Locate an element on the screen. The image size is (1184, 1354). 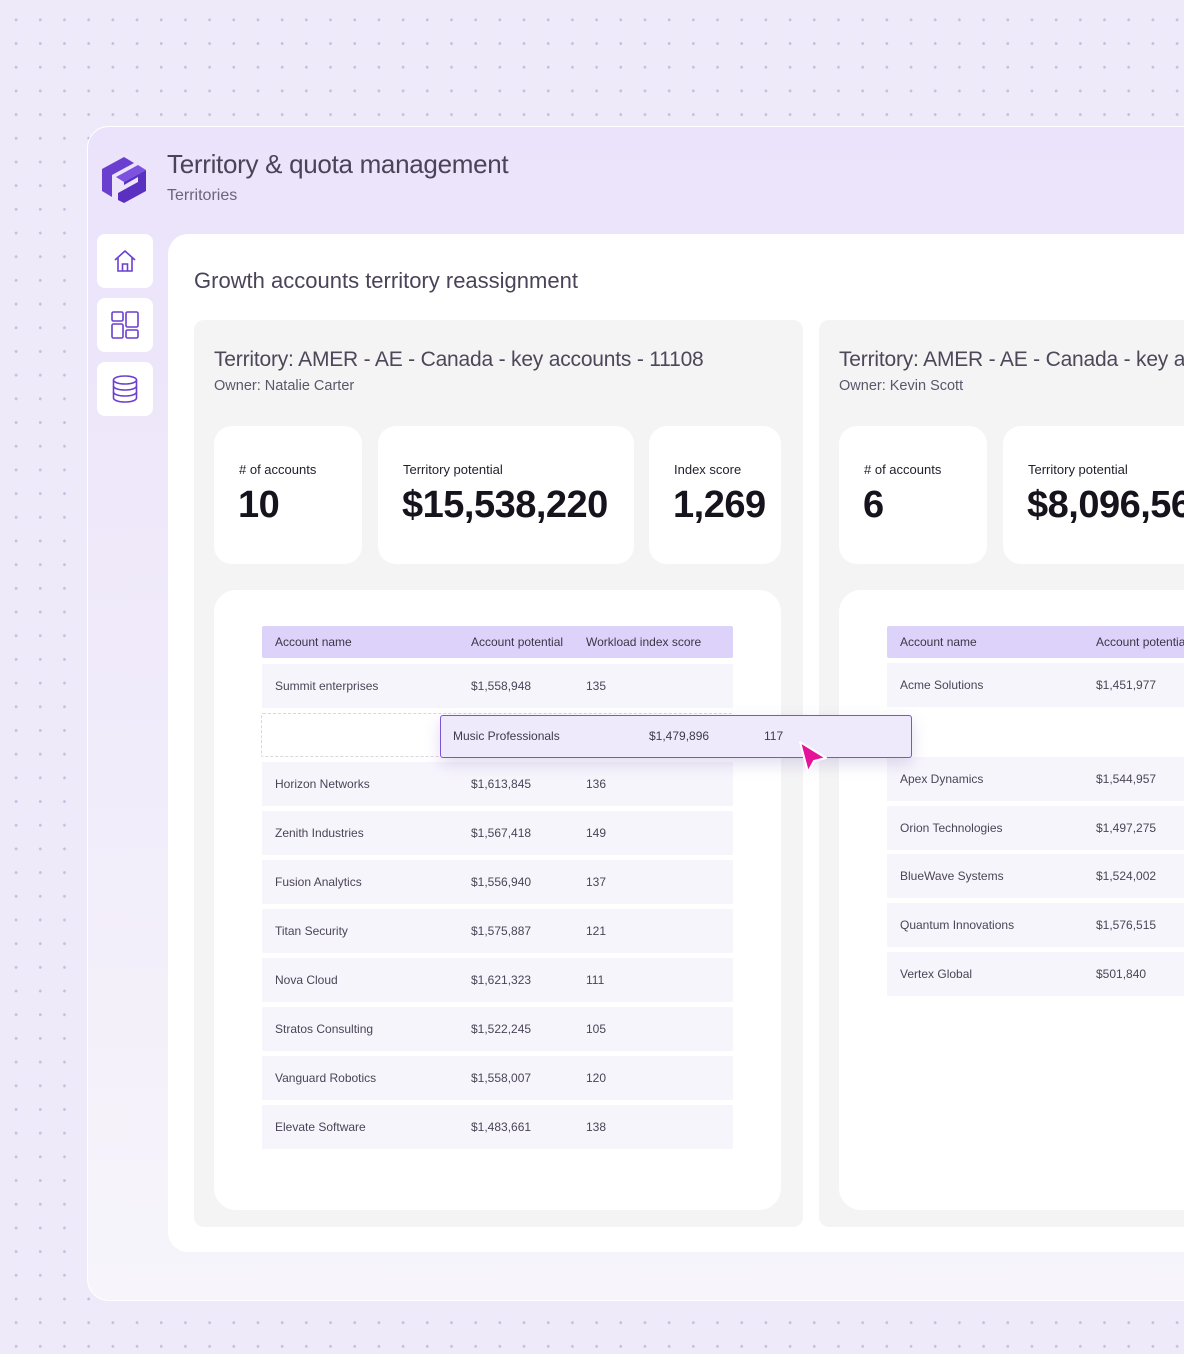
row-account-potential: $1,524,002 is located at coordinates (1126, 876).